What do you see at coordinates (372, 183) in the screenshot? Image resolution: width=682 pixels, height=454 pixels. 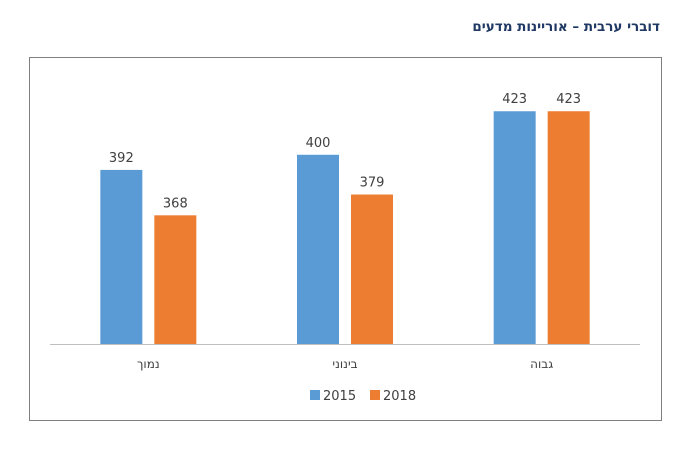 I see `data-label-2018-1: 379` at bounding box center [372, 183].